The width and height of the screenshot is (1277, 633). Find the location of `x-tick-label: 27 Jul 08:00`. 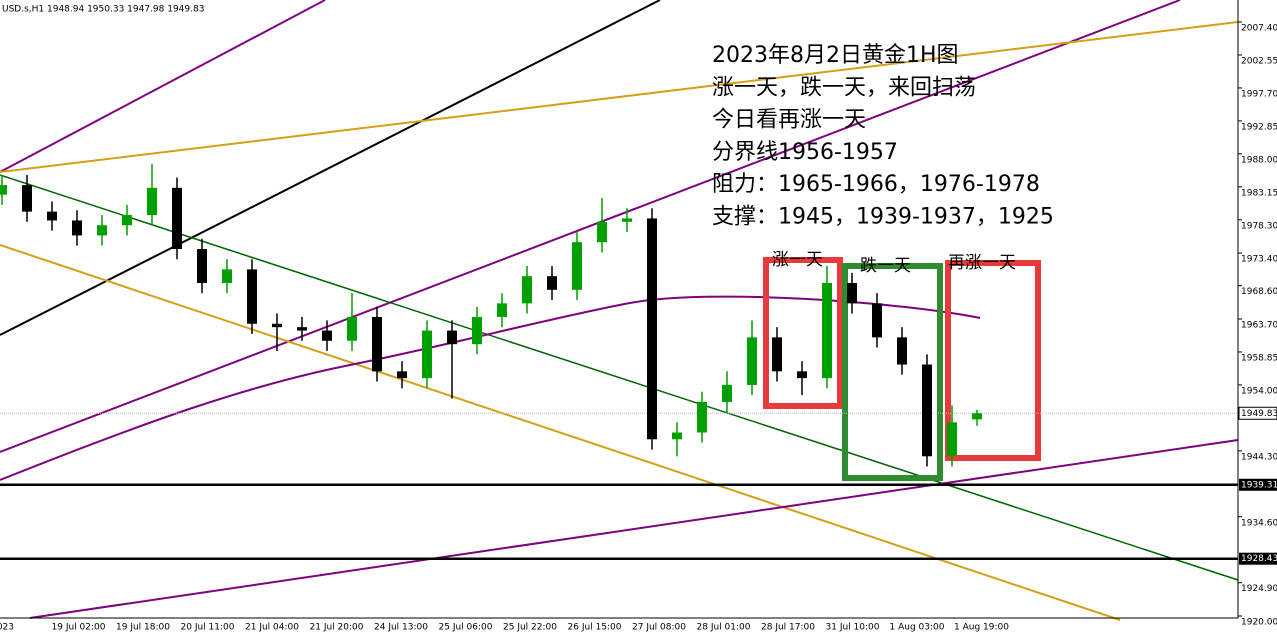

x-tick-label: 27 Jul 08:00 is located at coordinates (659, 628).